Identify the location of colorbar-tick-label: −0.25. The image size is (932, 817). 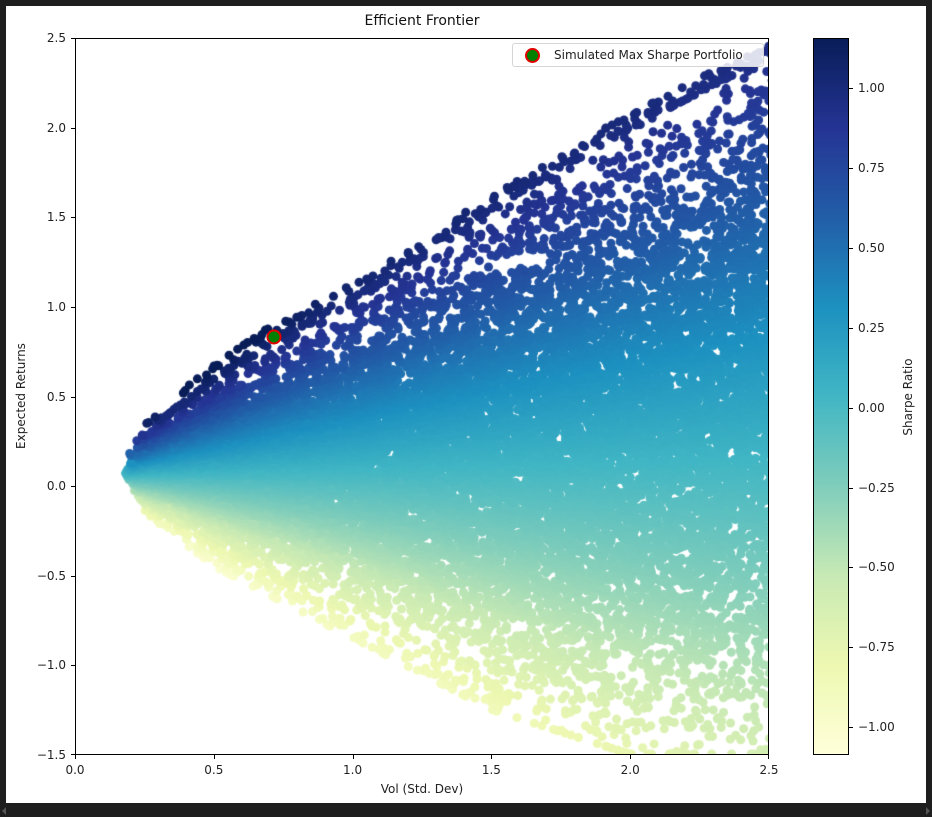
(876, 488).